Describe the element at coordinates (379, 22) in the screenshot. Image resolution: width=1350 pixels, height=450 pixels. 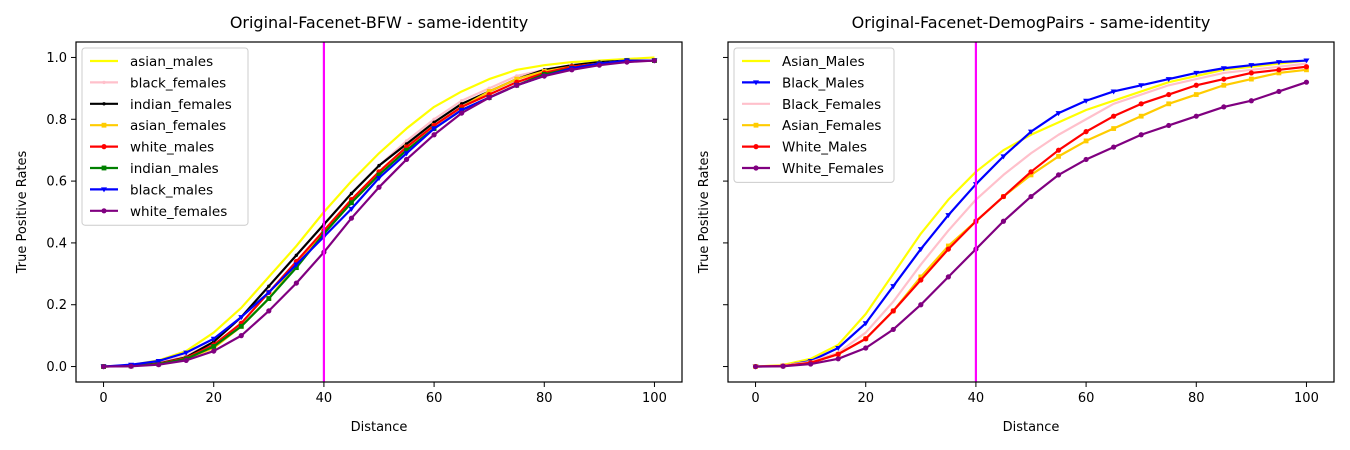
I see `chart-left-title: Original-Facenet-BFW - same-identity` at that location.